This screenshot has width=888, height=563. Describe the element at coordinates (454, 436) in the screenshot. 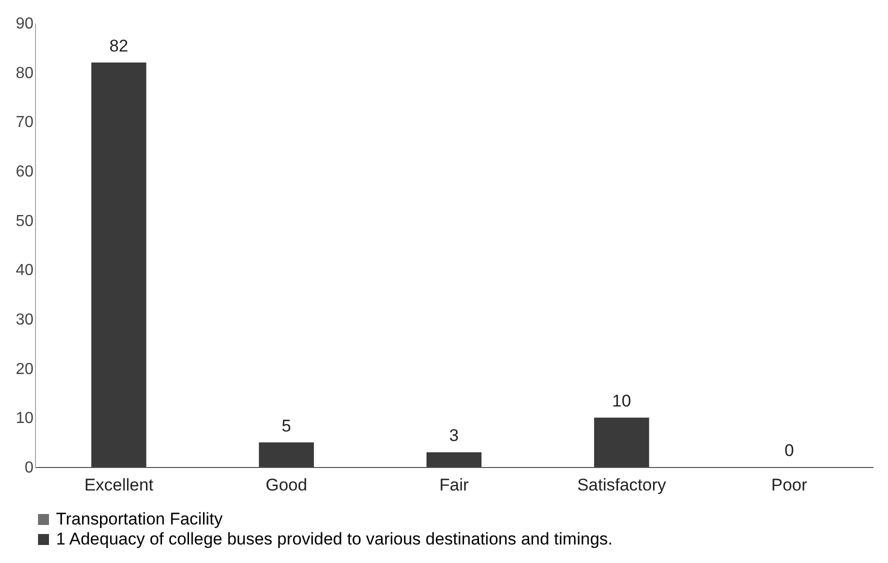

I see `data-label: 3` at that location.